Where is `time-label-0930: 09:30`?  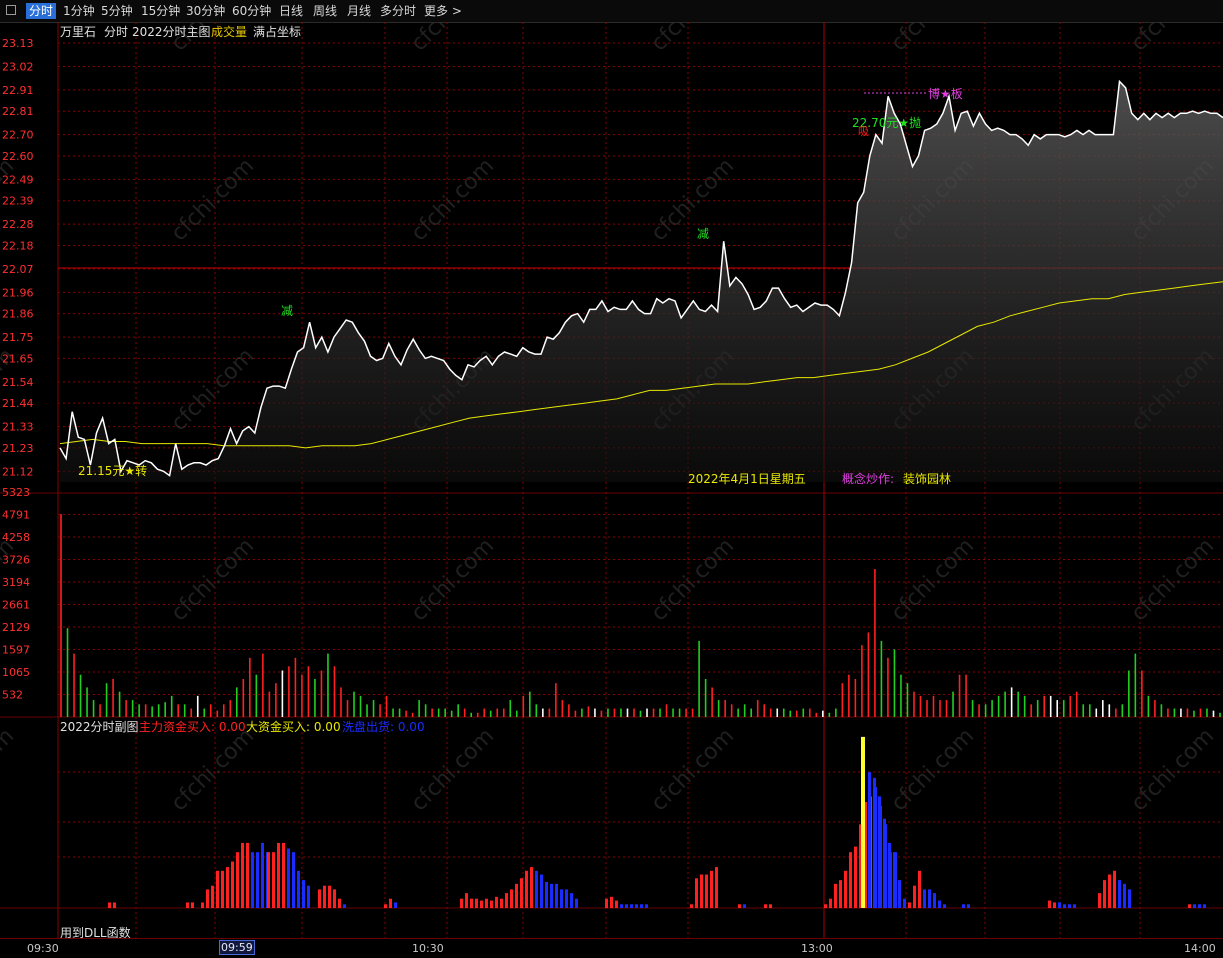
time-label-0930: 09:30 is located at coordinates (43, 948).